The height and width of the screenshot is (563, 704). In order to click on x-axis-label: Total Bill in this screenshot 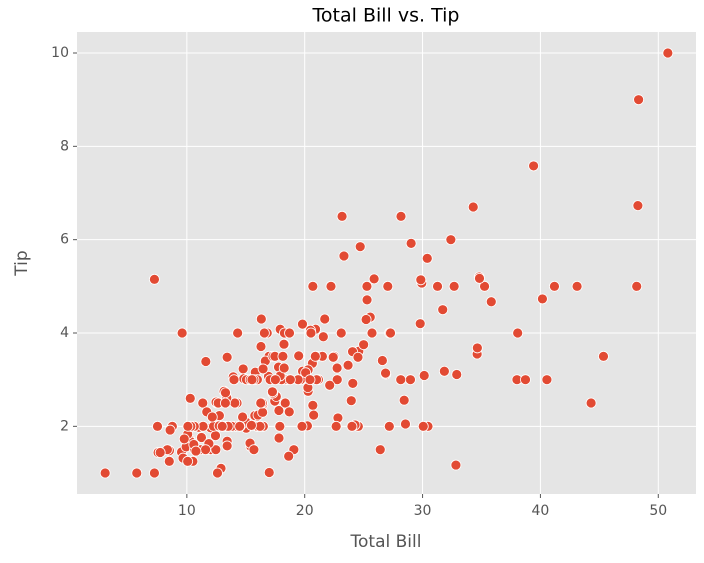, I will do `click(386, 542)`.